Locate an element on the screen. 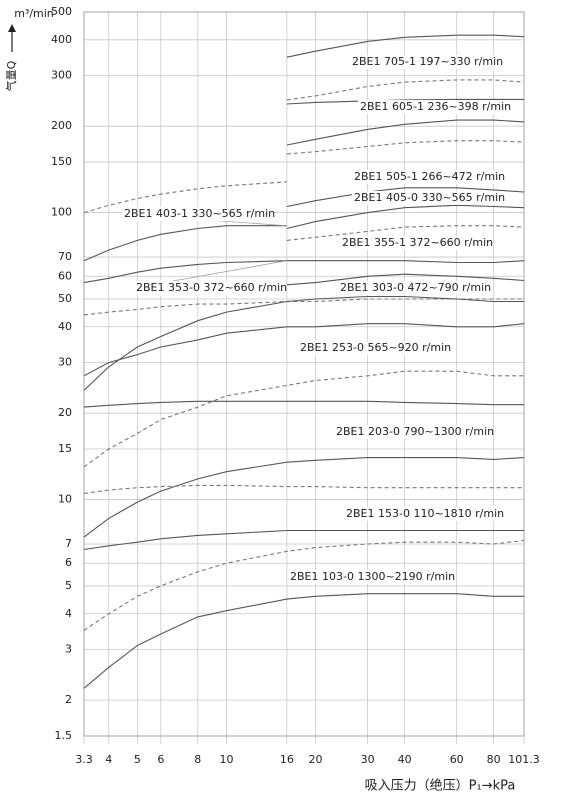 The height and width of the screenshot is (797, 580). curve-label: 2BE1 505-1 266~472 r/min is located at coordinates (429, 176).